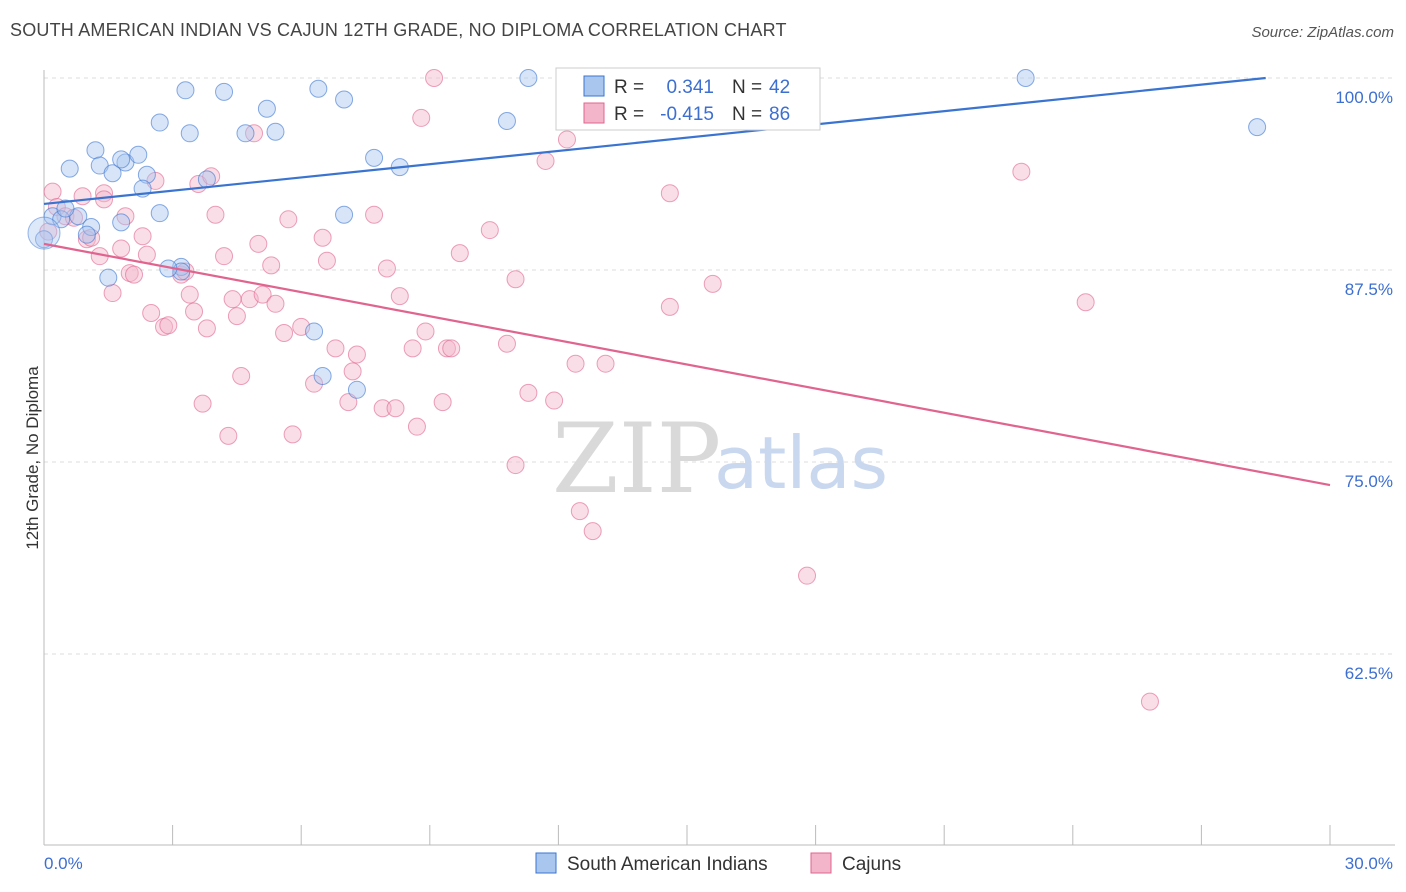 The width and height of the screenshot is (1406, 892). Describe the element at coordinates (871, 864) in the screenshot. I see `bottom-legend-label-pink: Cajuns` at that location.